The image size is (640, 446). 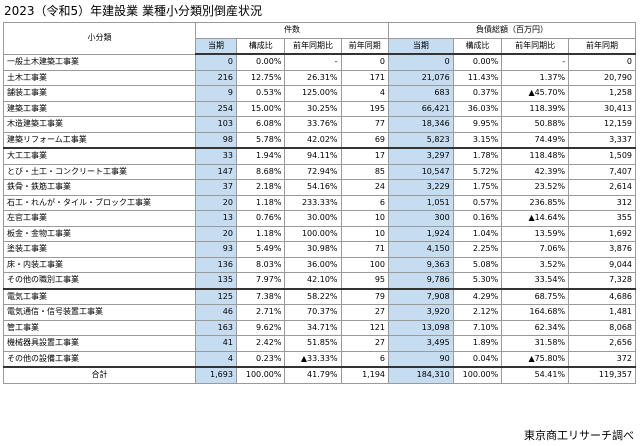 What do you see at coordinates (313, 202) in the screenshot?
I see `count-yoy-cell: 233.33%` at bounding box center [313, 202].